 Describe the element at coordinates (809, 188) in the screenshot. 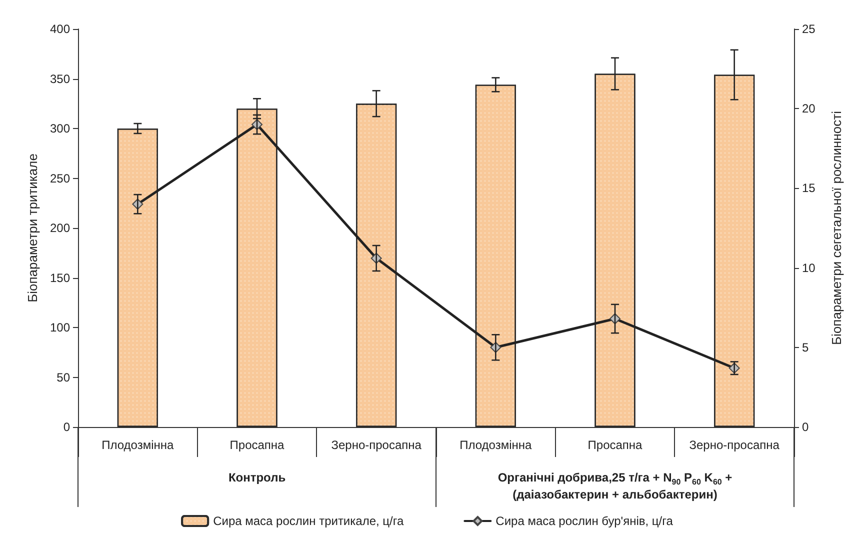

I see `y2-tick-label: 15` at that location.